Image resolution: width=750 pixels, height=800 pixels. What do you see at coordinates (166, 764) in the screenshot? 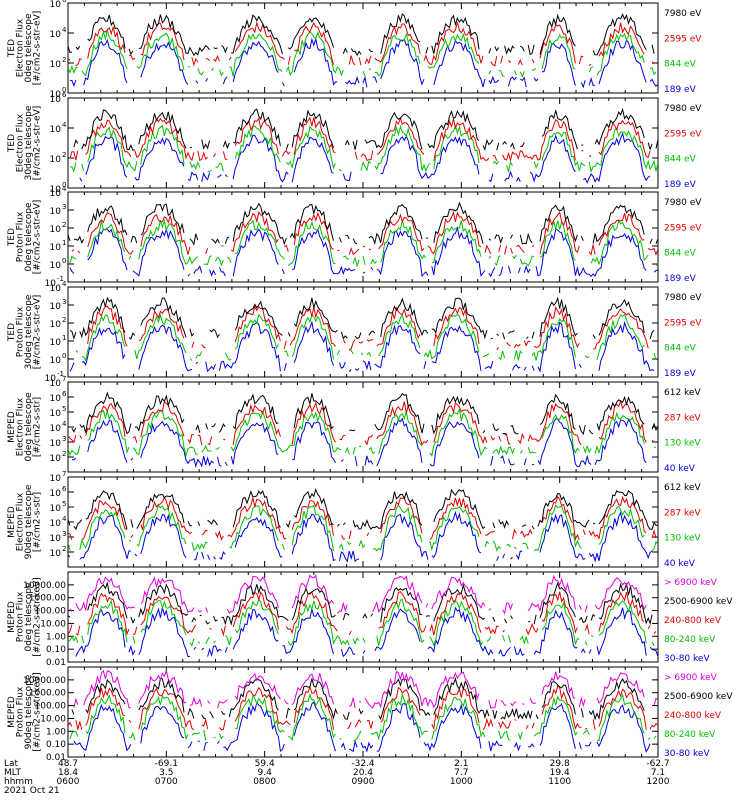
I see `x-tick-label: -69.1` at bounding box center [166, 764].